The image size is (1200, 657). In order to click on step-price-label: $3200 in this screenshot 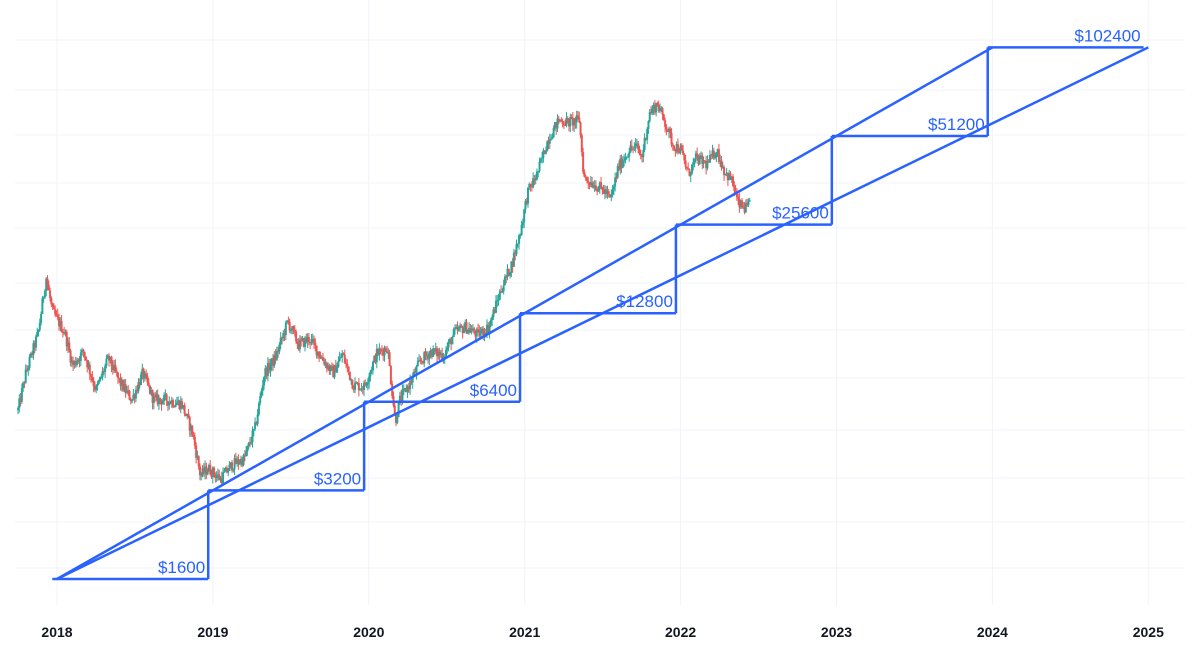, I will do `click(337, 478)`.